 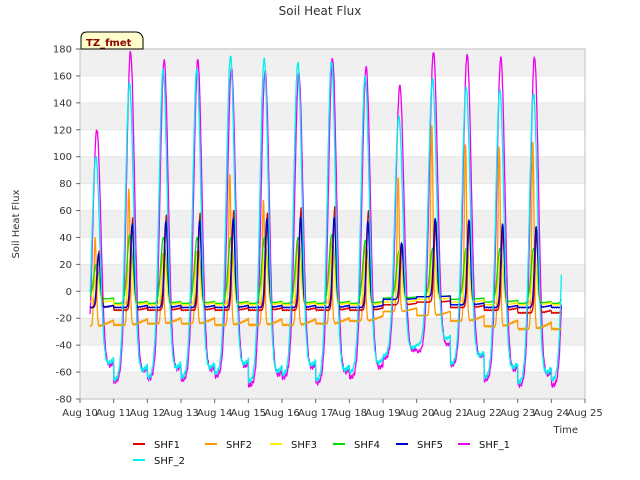 What do you see at coordinates (62, 103) in the screenshot?
I see `y-tick-label: 140` at bounding box center [62, 103].